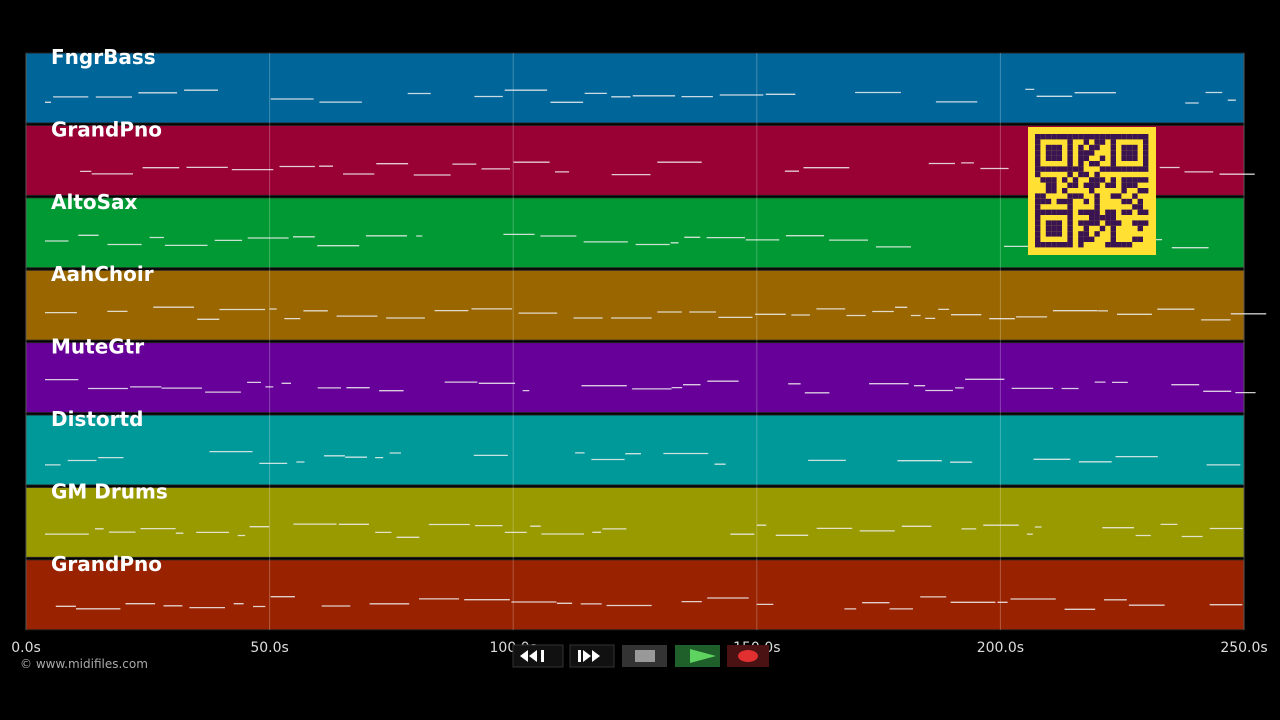  What do you see at coordinates (748, 656) in the screenshot?
I see `record-button` at bounding box center [748, 656].